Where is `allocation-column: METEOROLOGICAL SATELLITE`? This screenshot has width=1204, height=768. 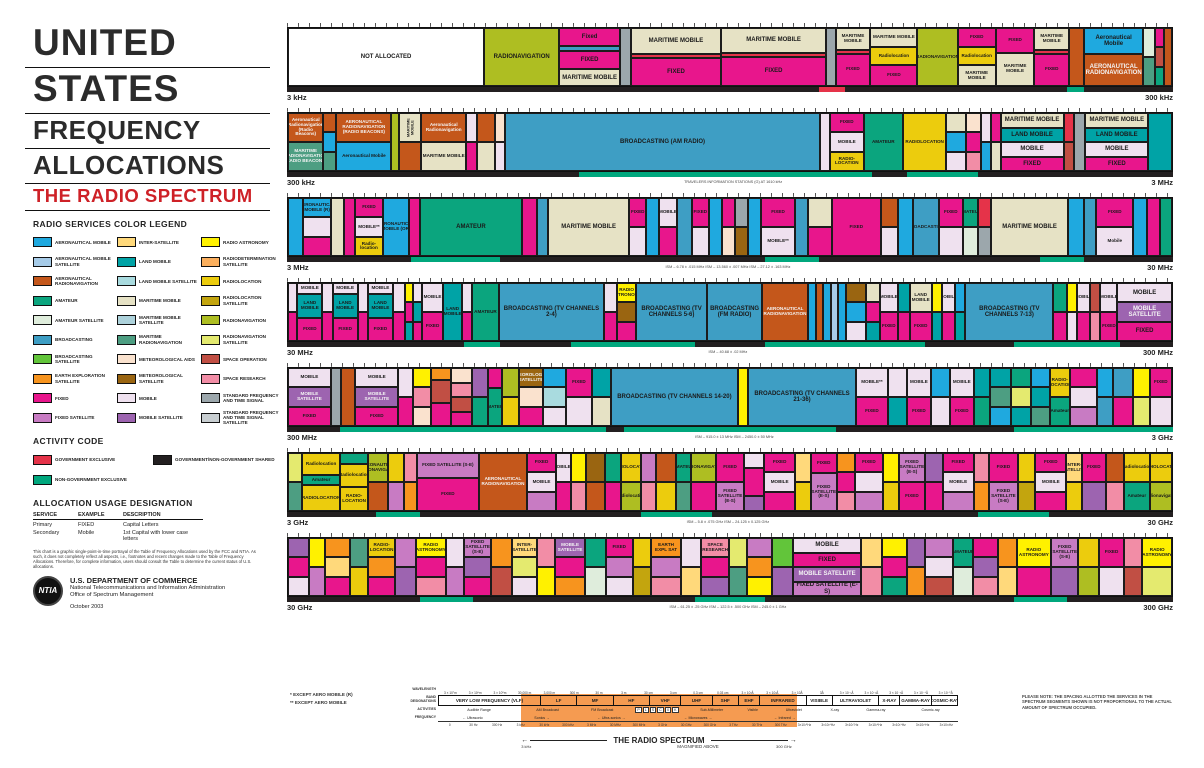 allocation-column: METEOROLOGICAL SATELLITE is located at coordinates (531, 397).